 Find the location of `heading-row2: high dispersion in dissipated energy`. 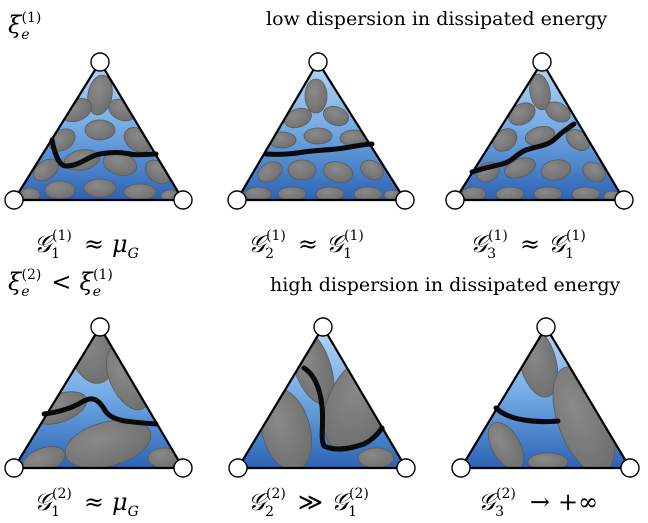

heading-row2: high dispersion in dissipated energy is located at coordinates (445, 285).